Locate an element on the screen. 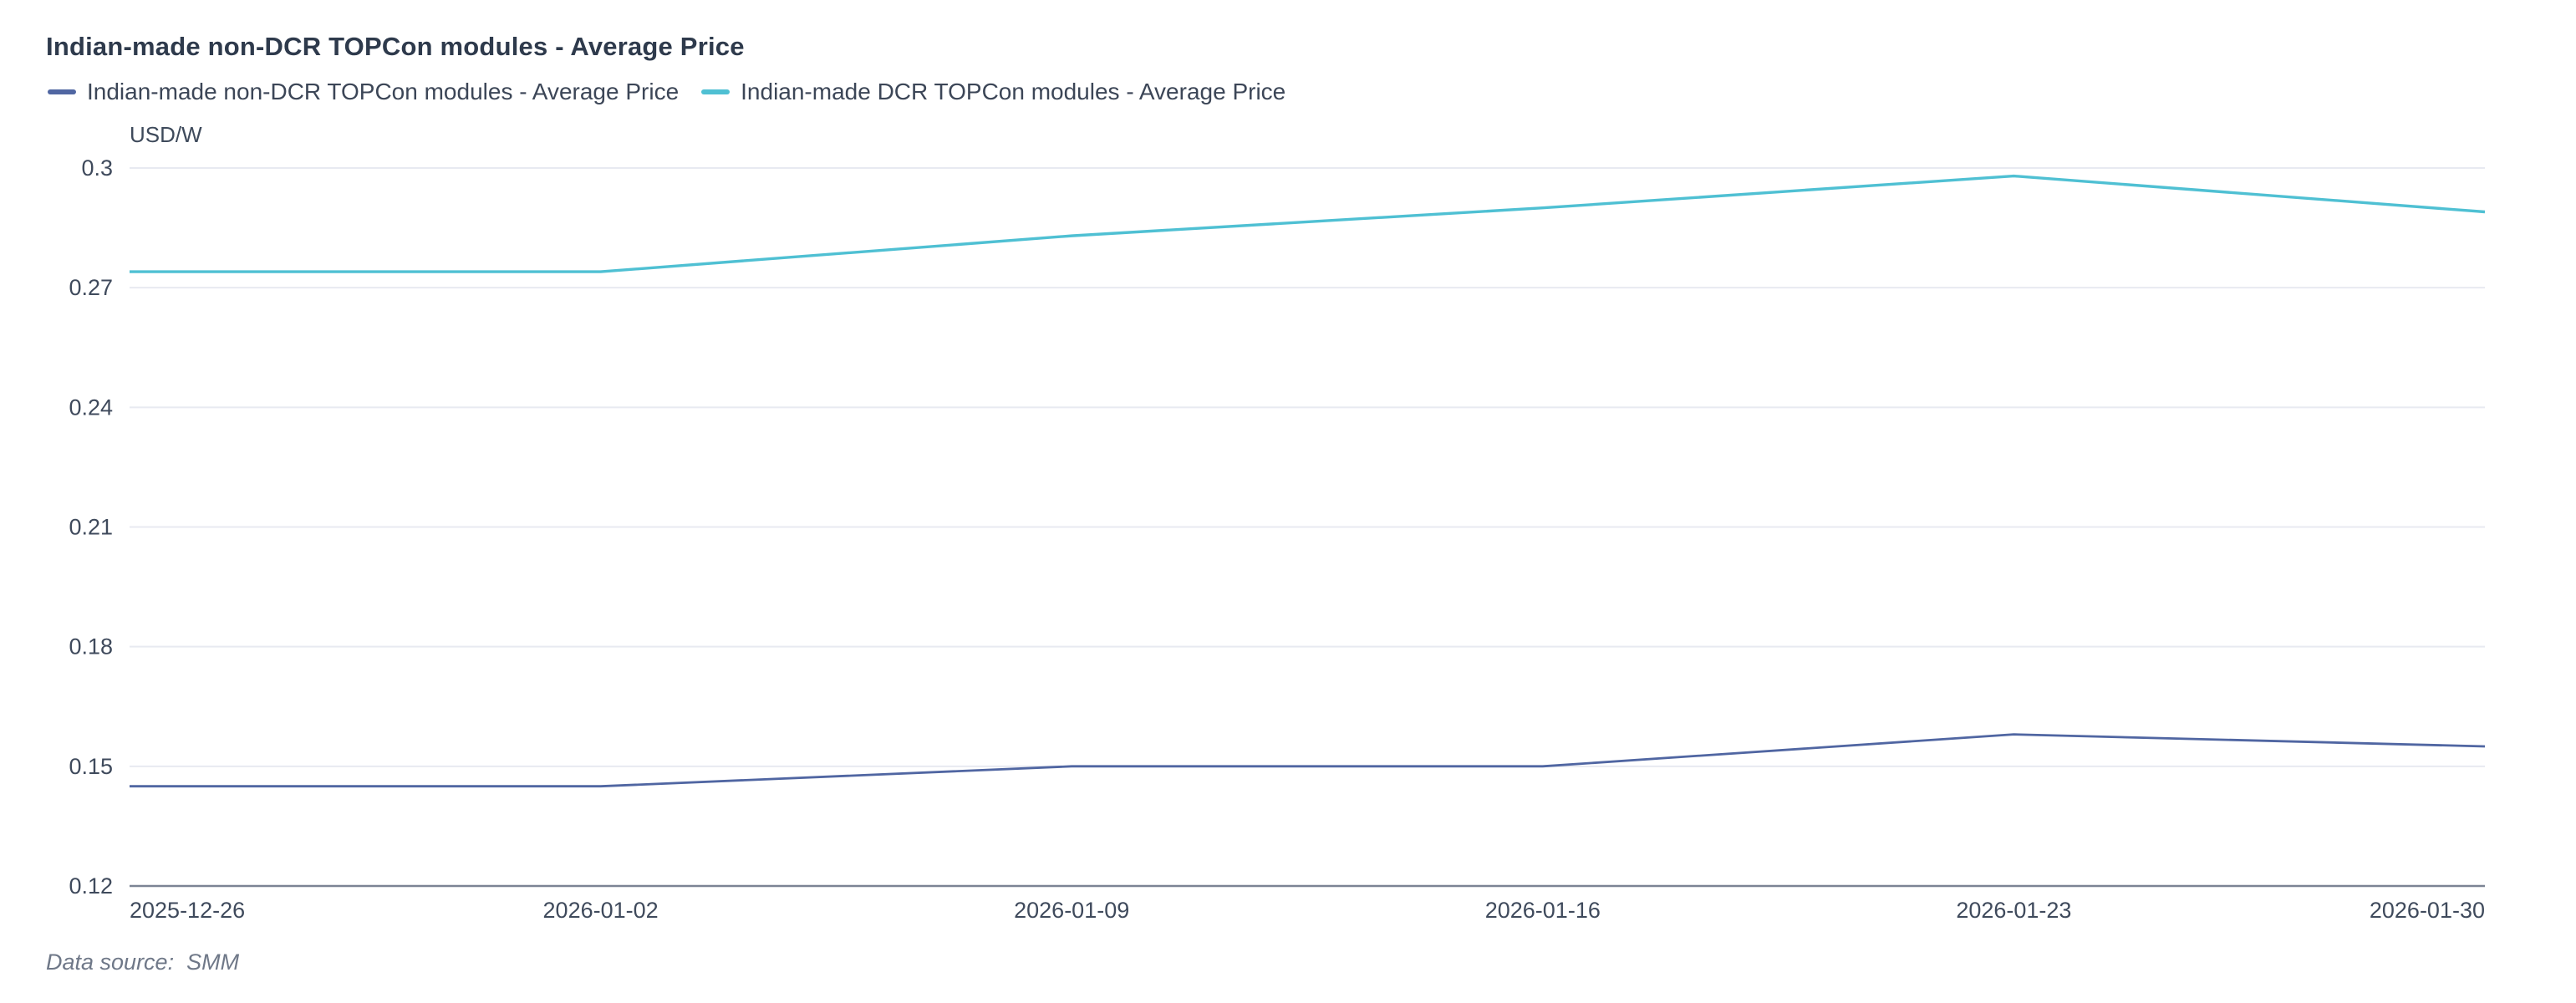 This screenshot has width=2576, height=1003. data-source: Data source: SMM is located at coordinates (143, 962).